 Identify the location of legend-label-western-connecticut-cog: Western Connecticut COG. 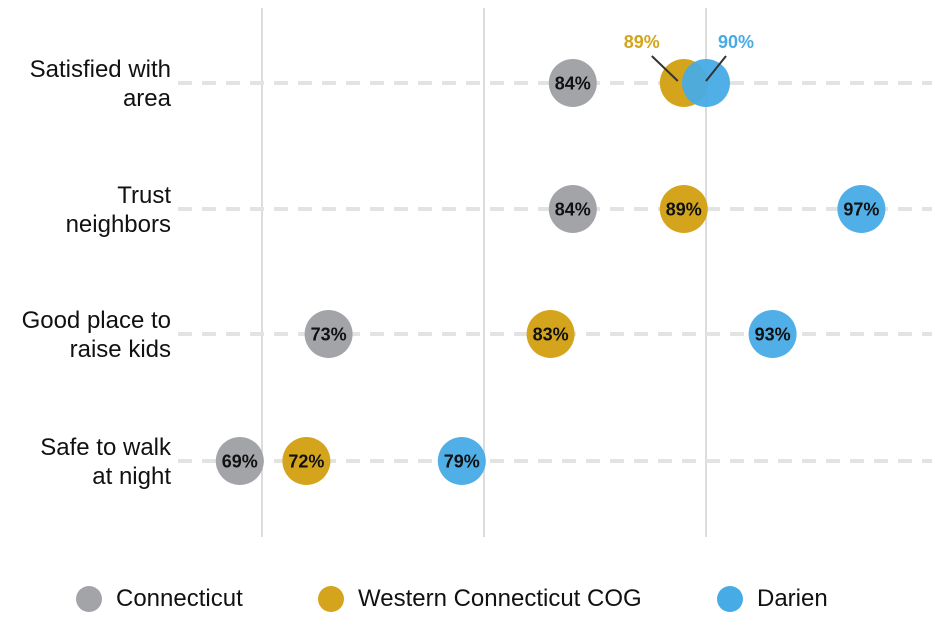
(500, 598).